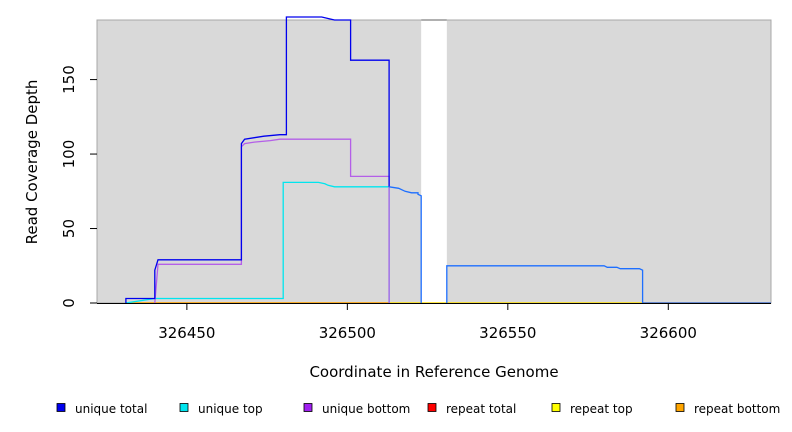 This screenshot has height=432, width=792. I want to click on y-tick-label: 50, so click(69, 228).